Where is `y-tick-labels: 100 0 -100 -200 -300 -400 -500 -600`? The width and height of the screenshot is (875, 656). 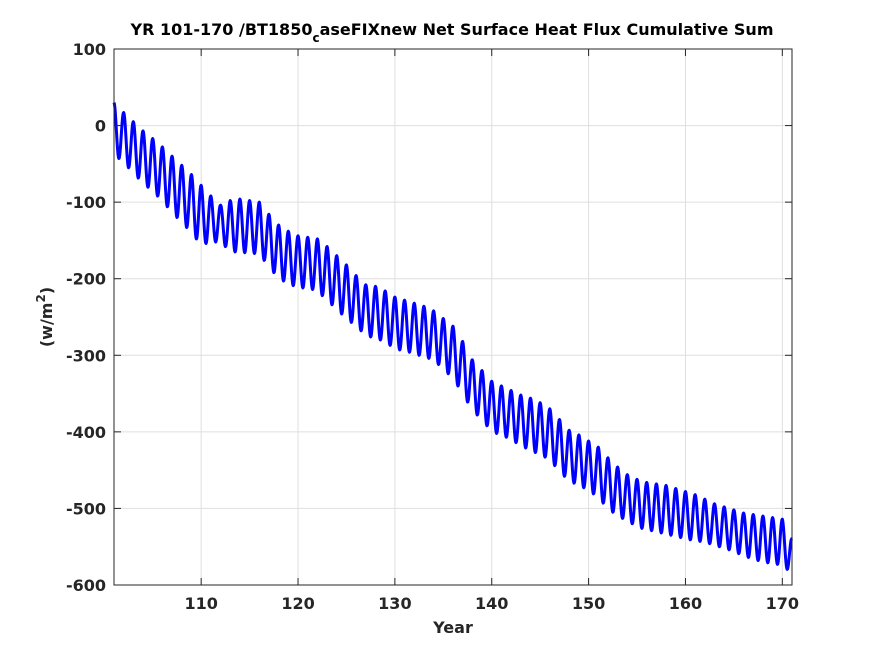
y-tick-labels: 100 0 -100 -200 -300 -400 -500 -600 is located at coordinates (86, 317).